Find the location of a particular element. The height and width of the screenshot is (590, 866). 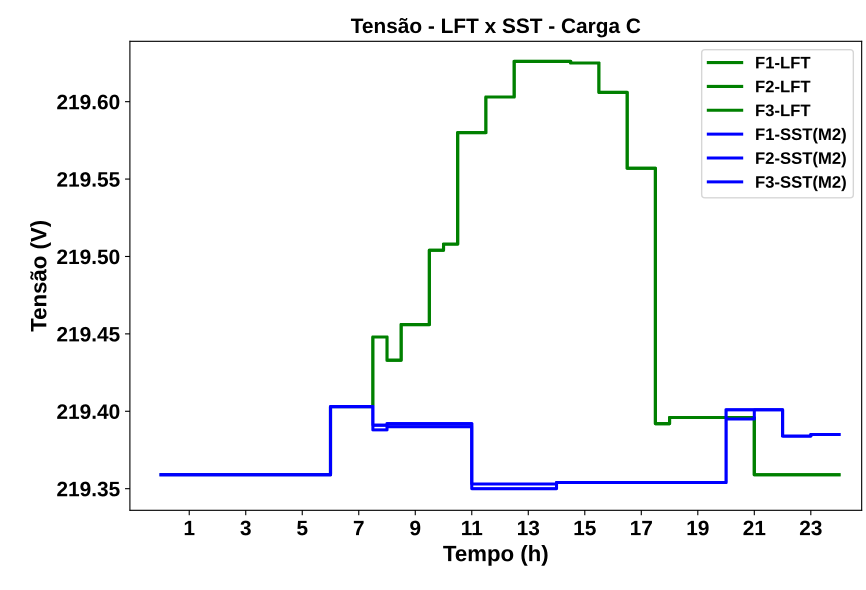

x-tick-label: 21 is located at coordinates (754, 528).